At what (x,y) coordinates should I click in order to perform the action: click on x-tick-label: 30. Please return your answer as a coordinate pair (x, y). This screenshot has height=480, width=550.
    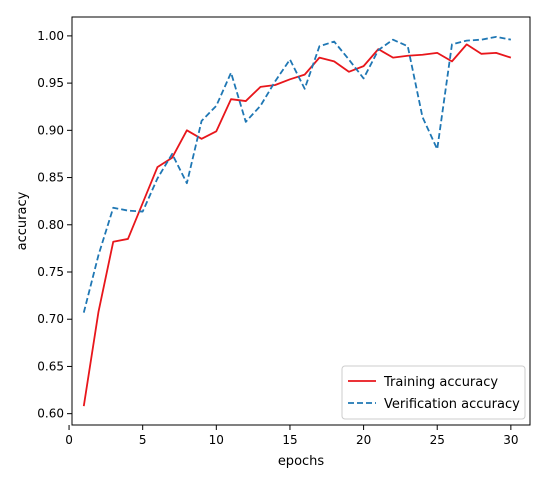
    Looking at the image, I should click on (510, 440).